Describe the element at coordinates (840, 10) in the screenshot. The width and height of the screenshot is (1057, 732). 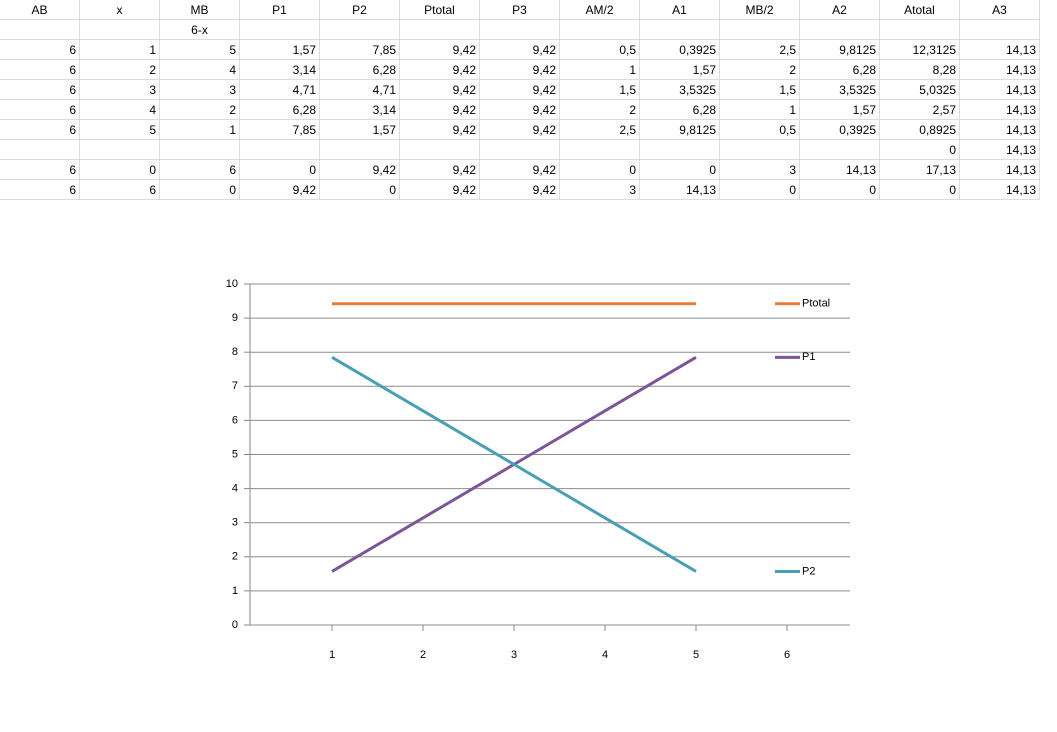
I see `header-cell: A2` at that location.